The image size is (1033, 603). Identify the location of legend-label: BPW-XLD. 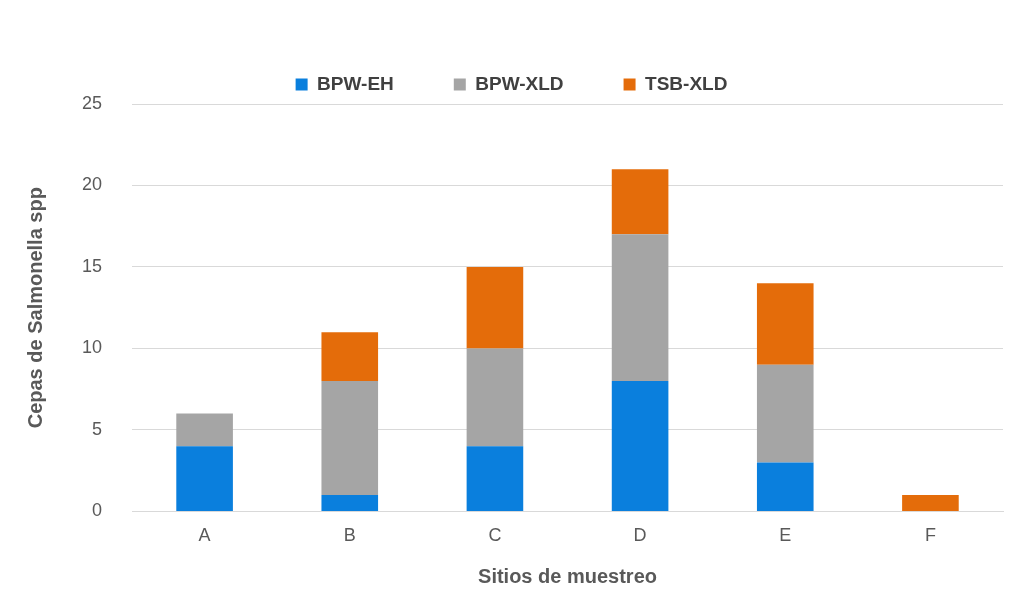
(519, 83).